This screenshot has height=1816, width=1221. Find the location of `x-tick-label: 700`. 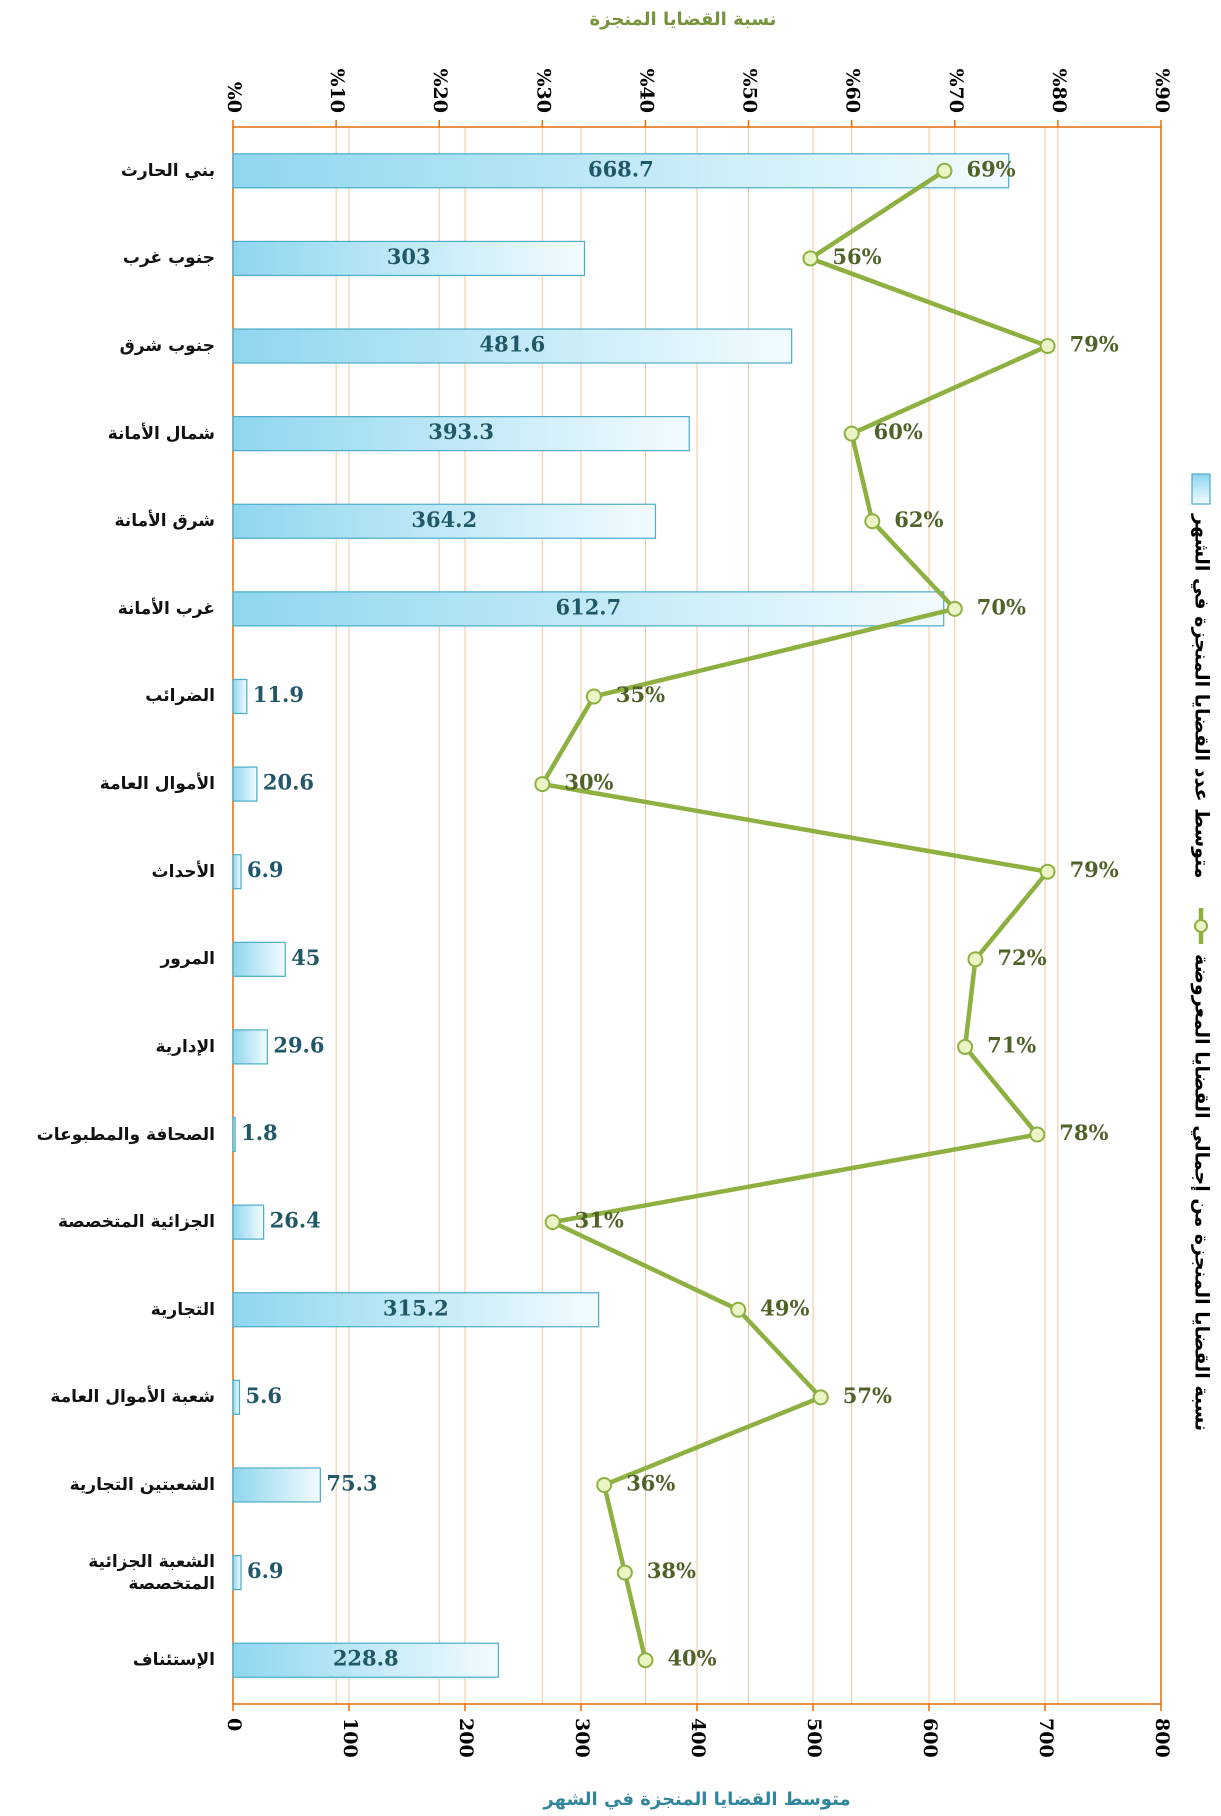

x-tick-label: 700 is located at coordinates (1046, 1738).